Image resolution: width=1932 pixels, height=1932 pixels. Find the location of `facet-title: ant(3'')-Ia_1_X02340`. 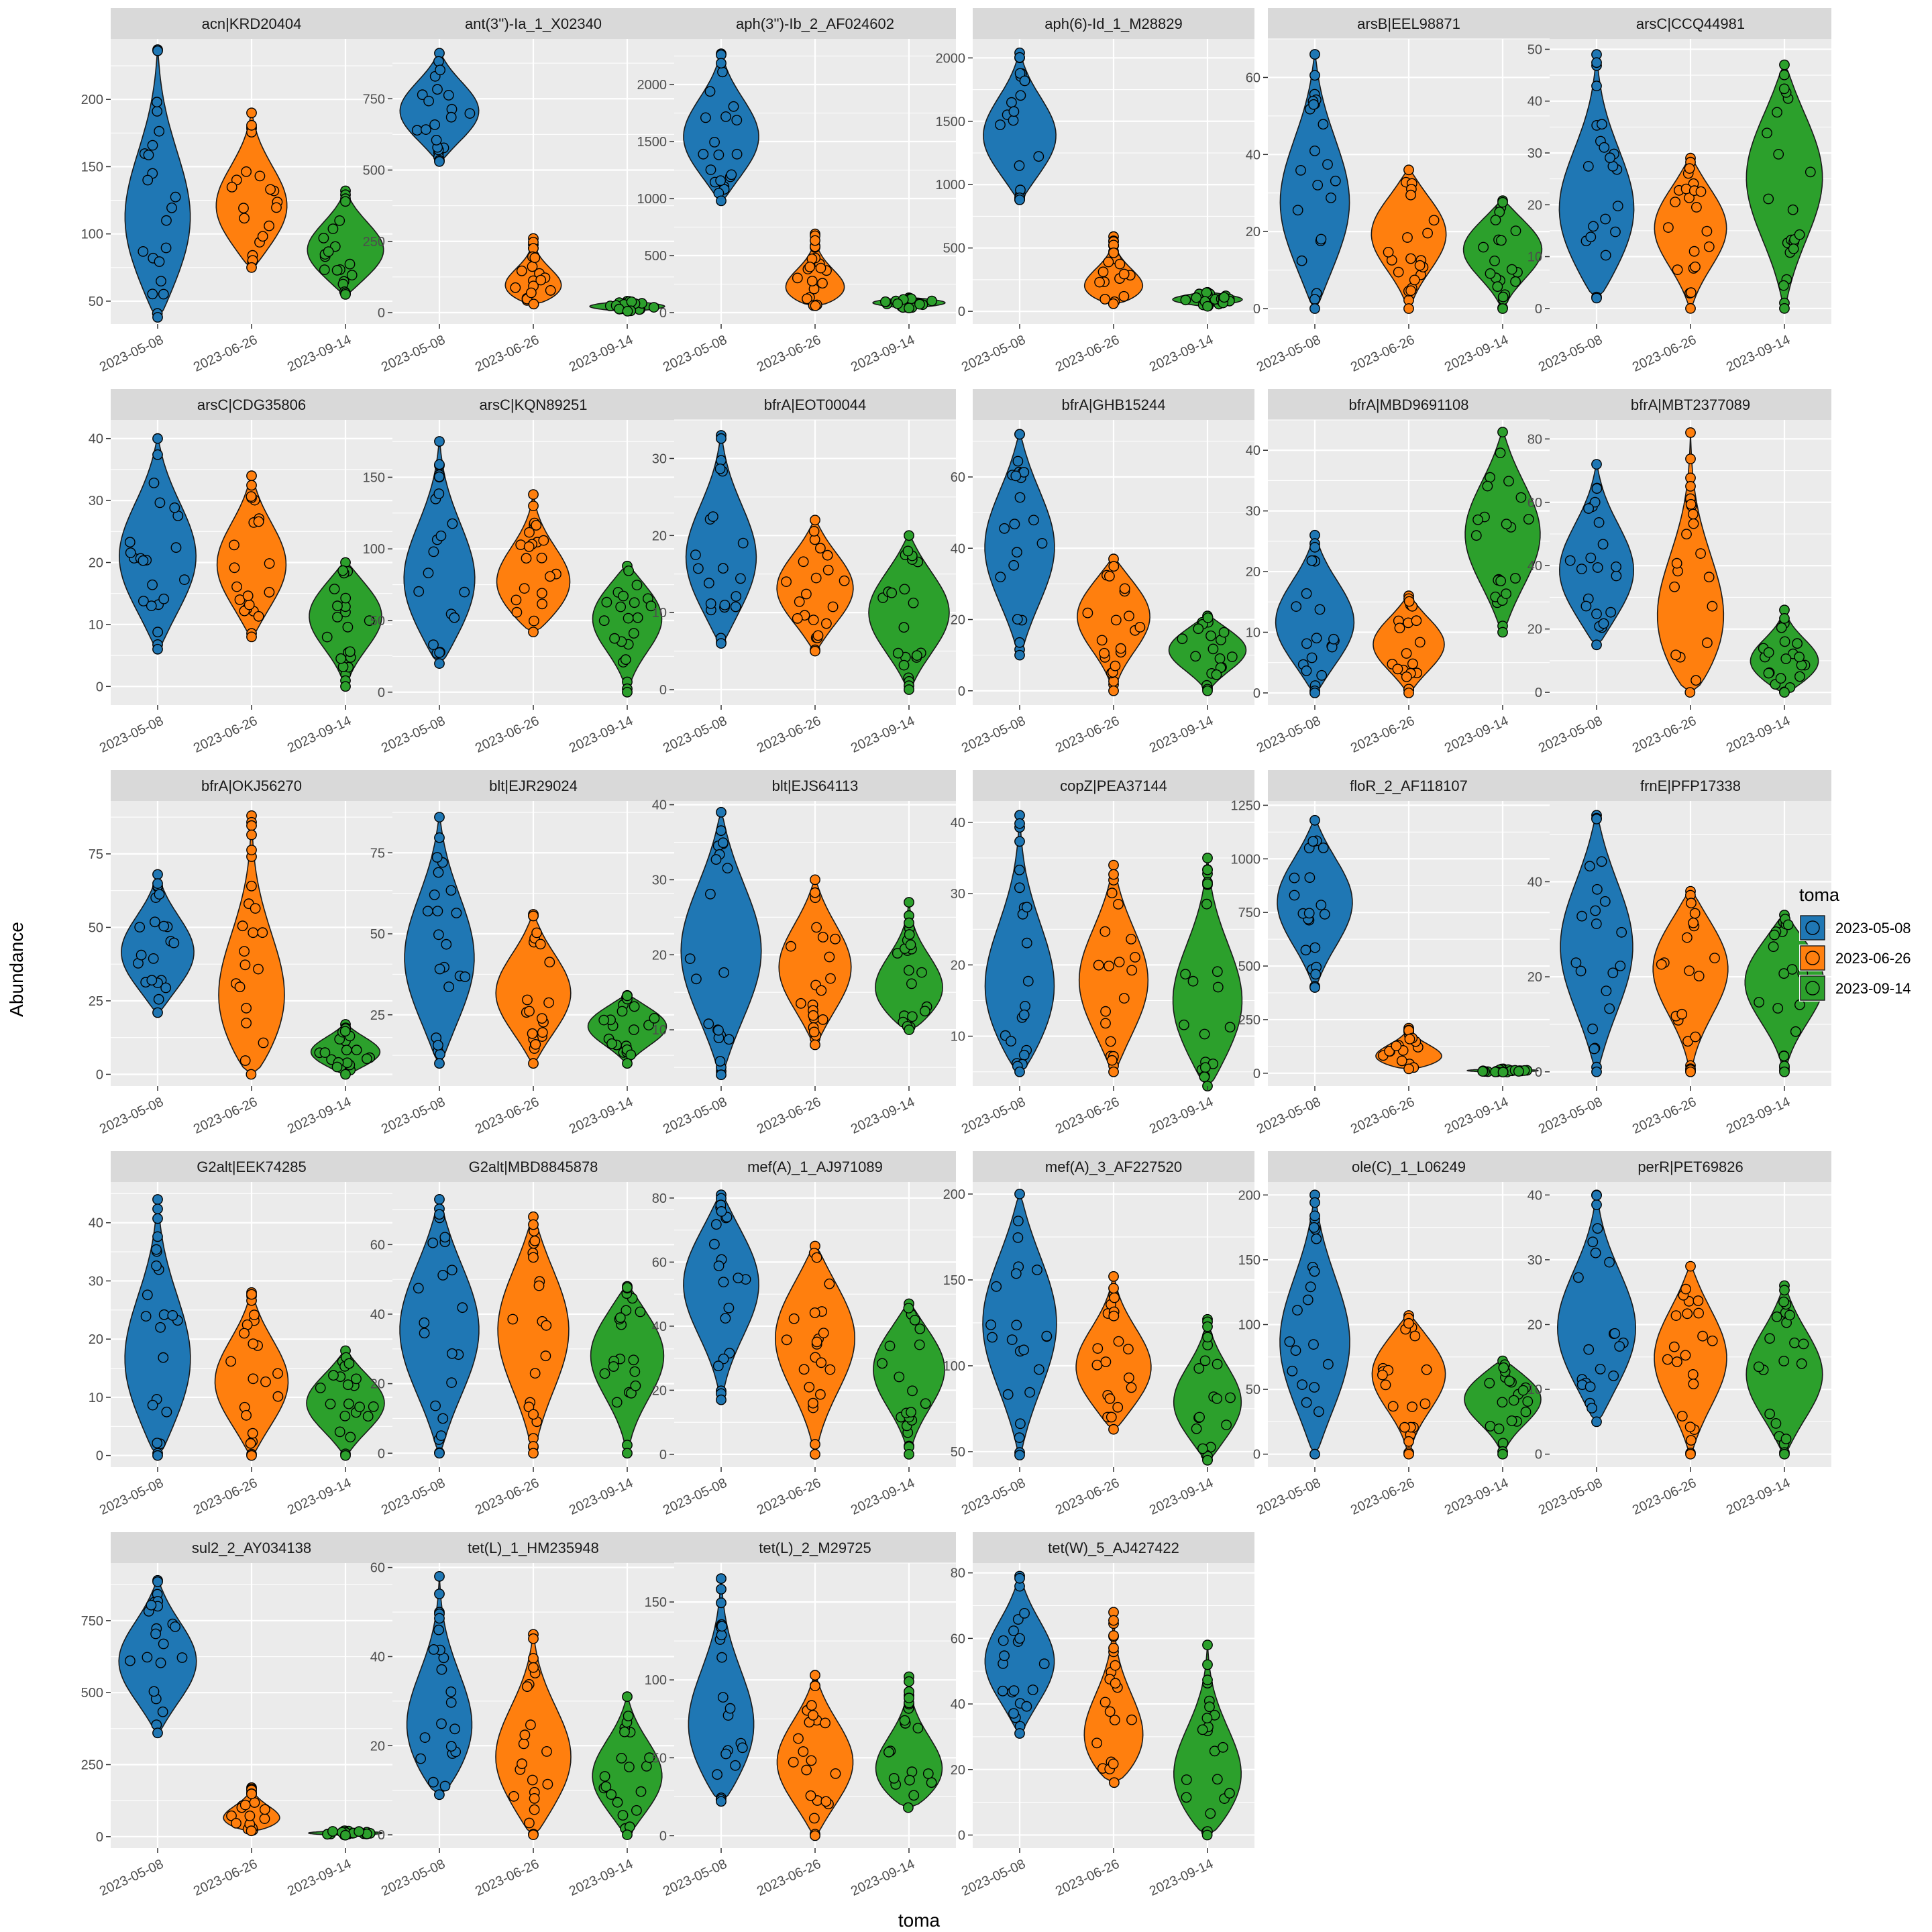

facet-title: ant(3'')-Ia_1_X02340 is located at coordinates (533, 23).